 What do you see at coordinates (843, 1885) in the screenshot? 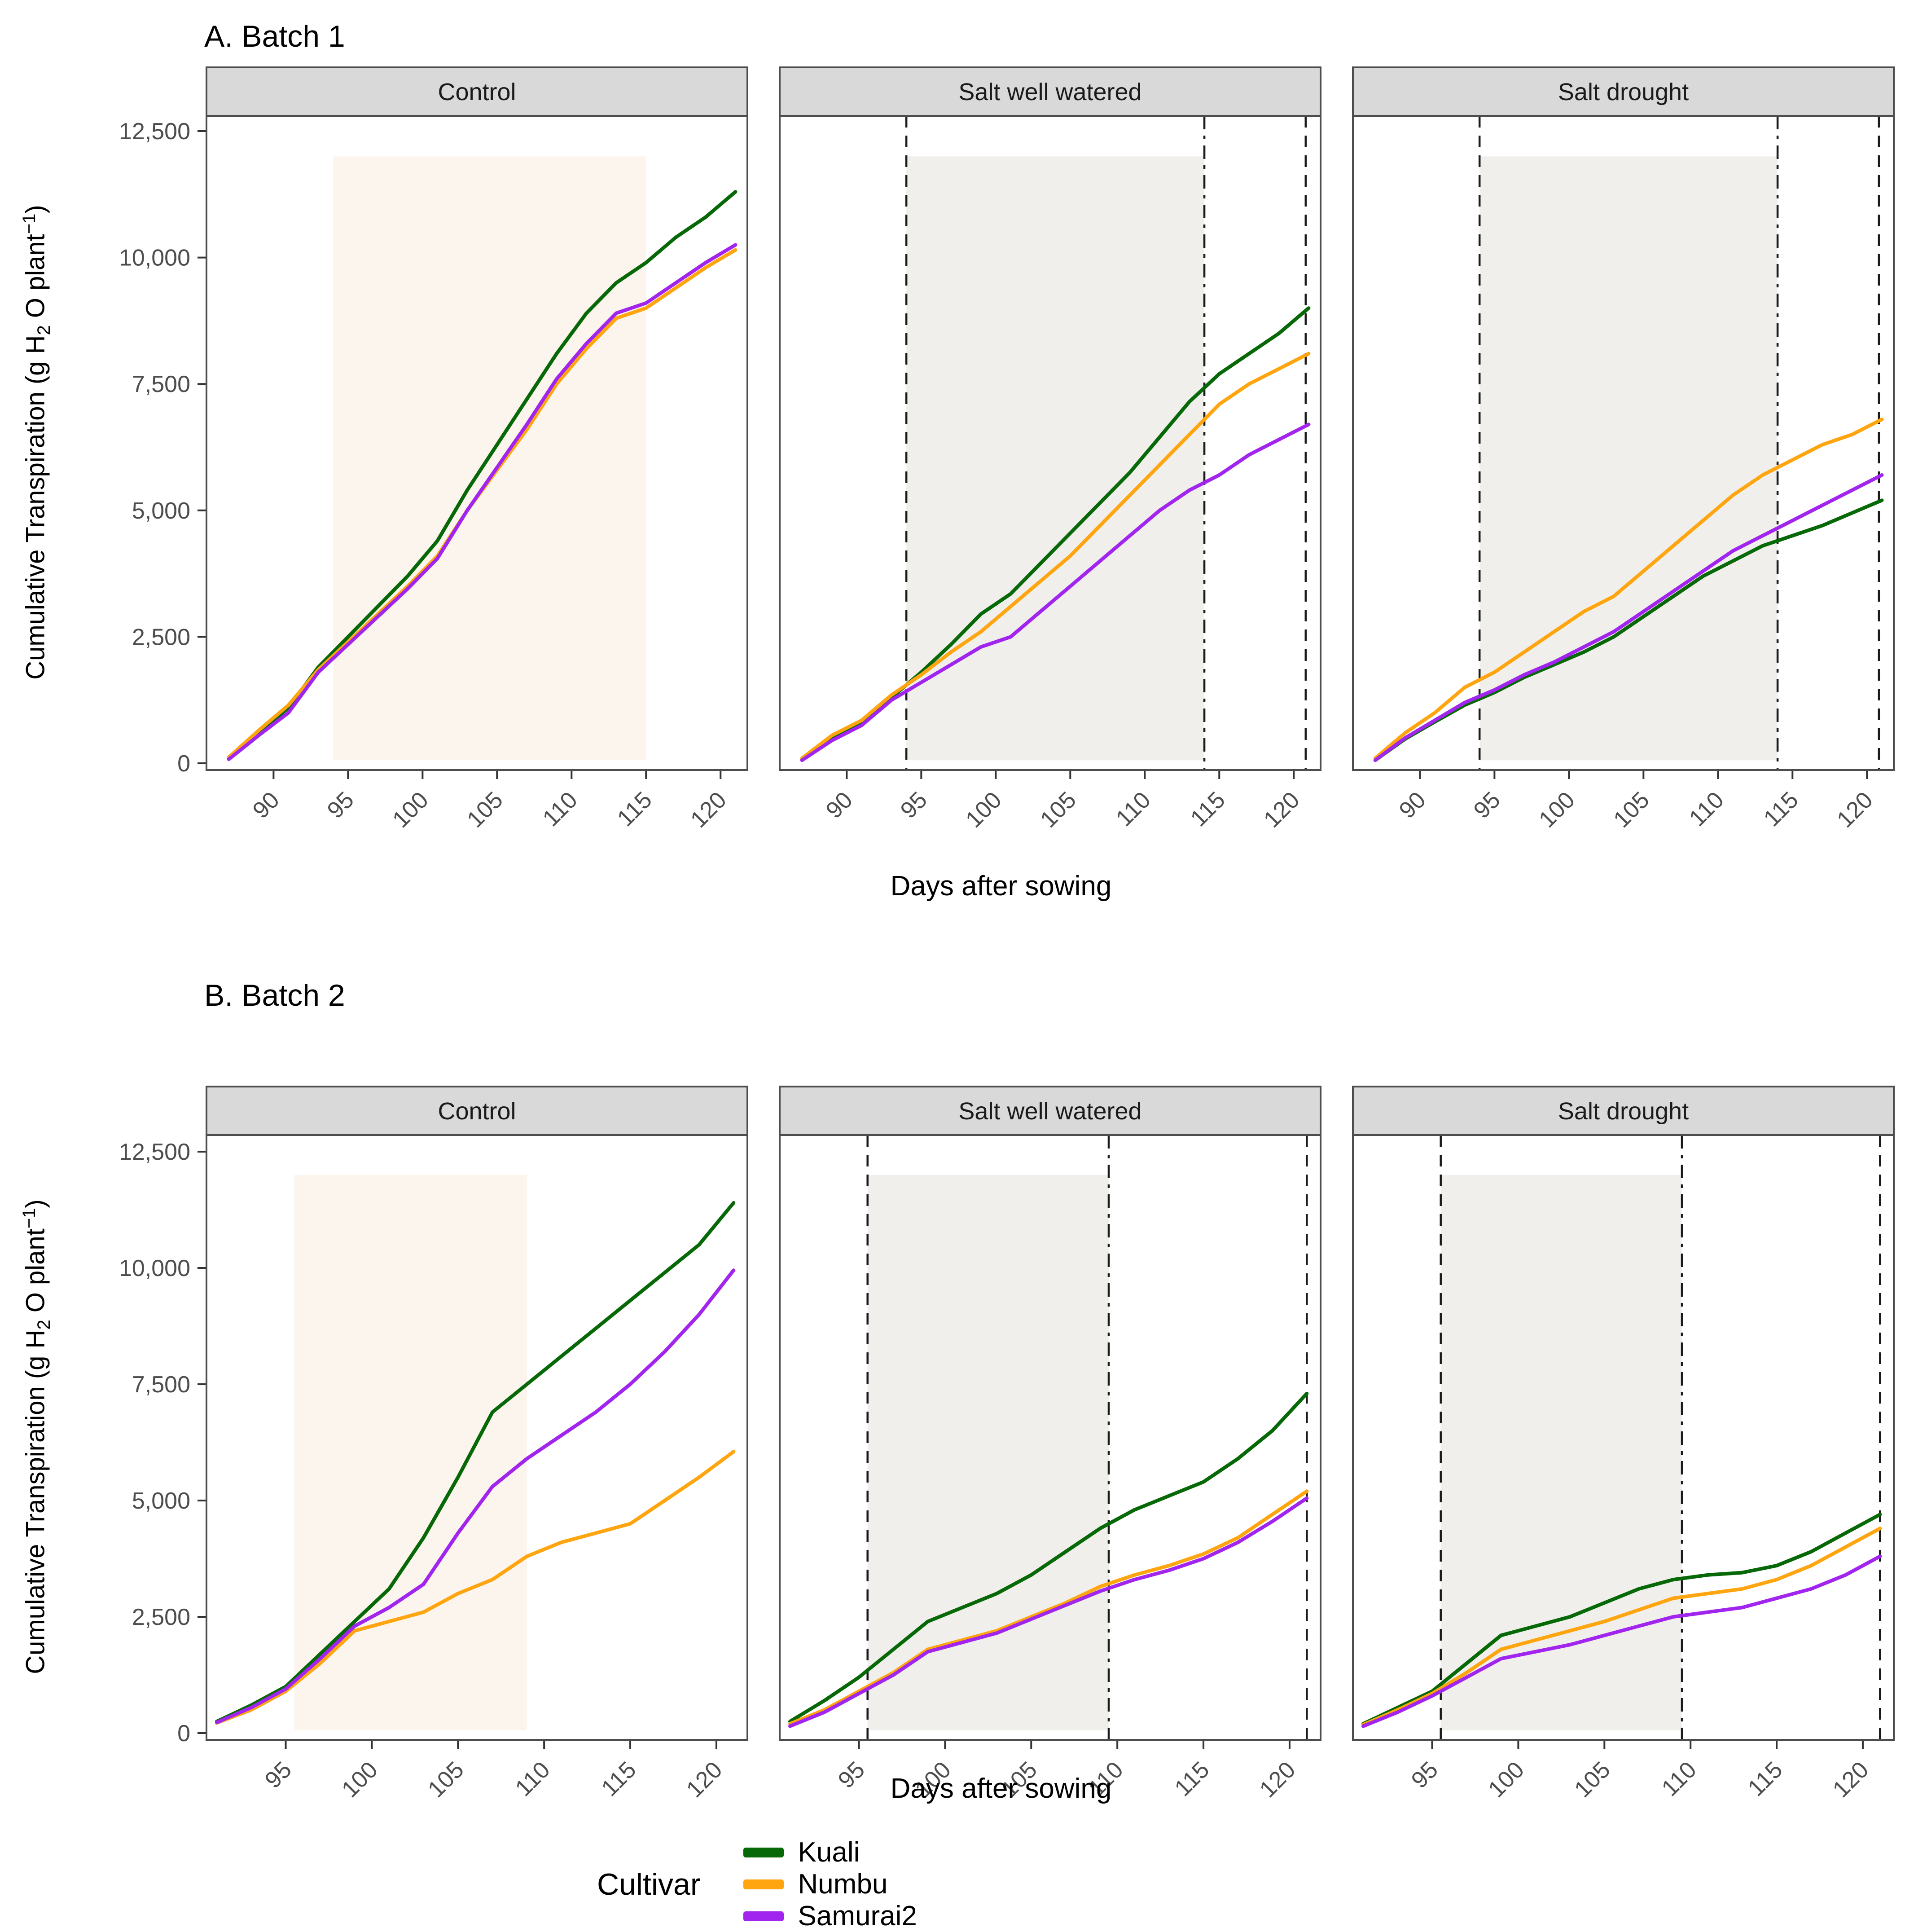
I see `legend-label: Numbu` at bounding box center [843, 1885].